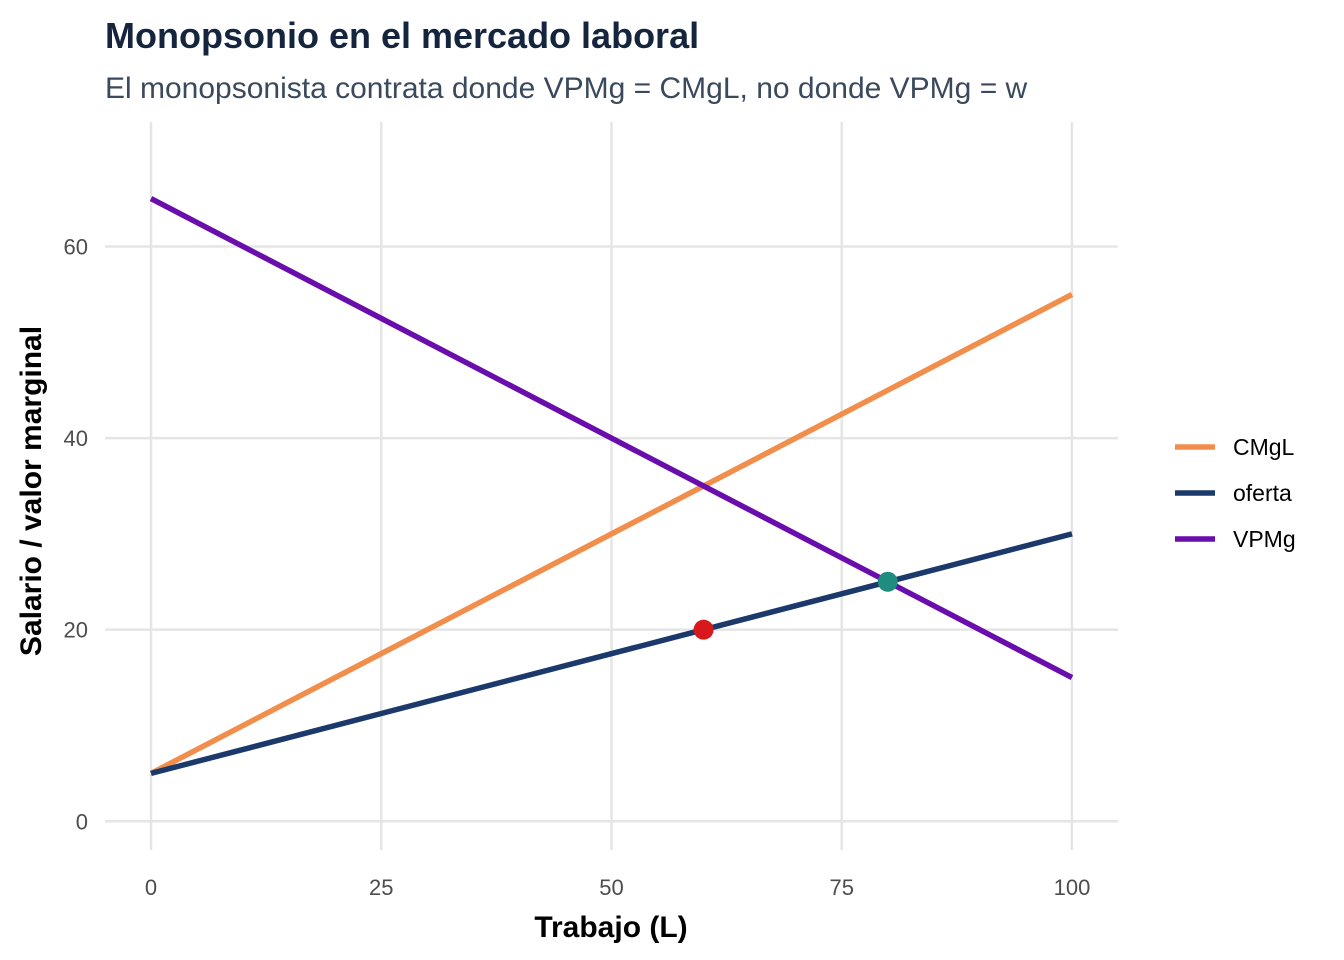 This screenshot has height=960, width=1344. I want to click on x-tick-label: 75, so click(841, 887).